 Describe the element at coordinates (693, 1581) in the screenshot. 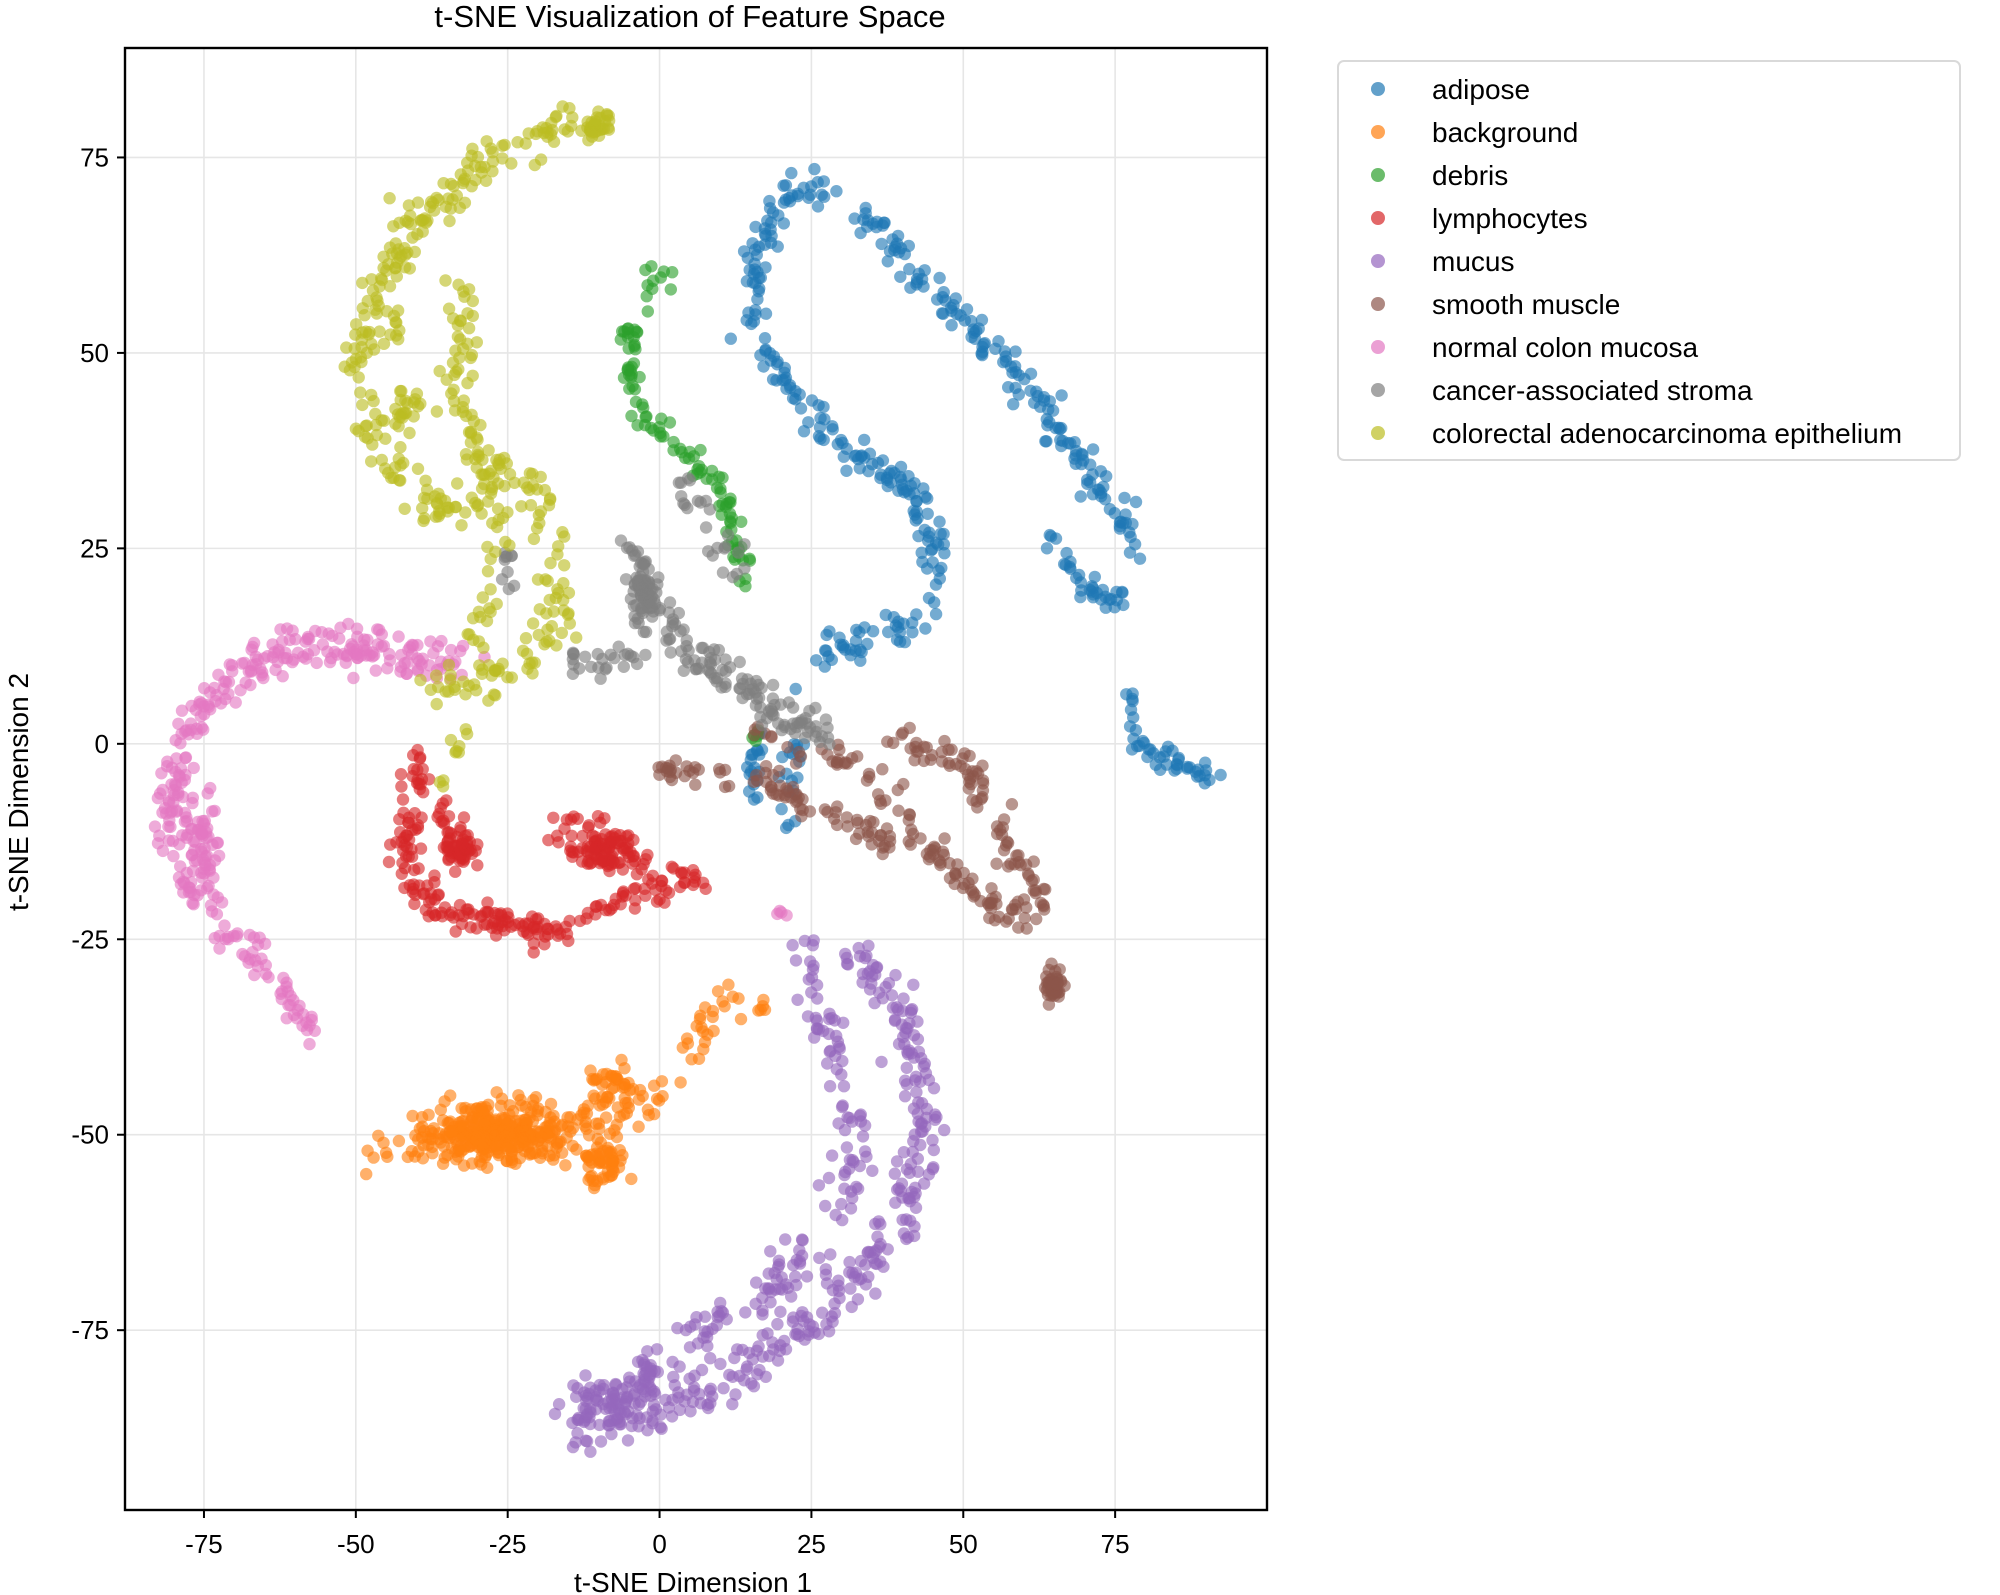

I see `x-axis-title: t-SNE Dimension 1` at that location.